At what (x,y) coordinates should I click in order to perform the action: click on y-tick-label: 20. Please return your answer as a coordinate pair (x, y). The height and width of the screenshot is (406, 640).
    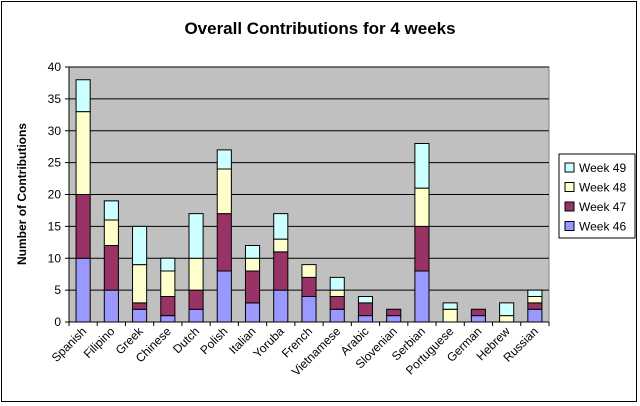
    Looking at the image, I should click on (55, 195).